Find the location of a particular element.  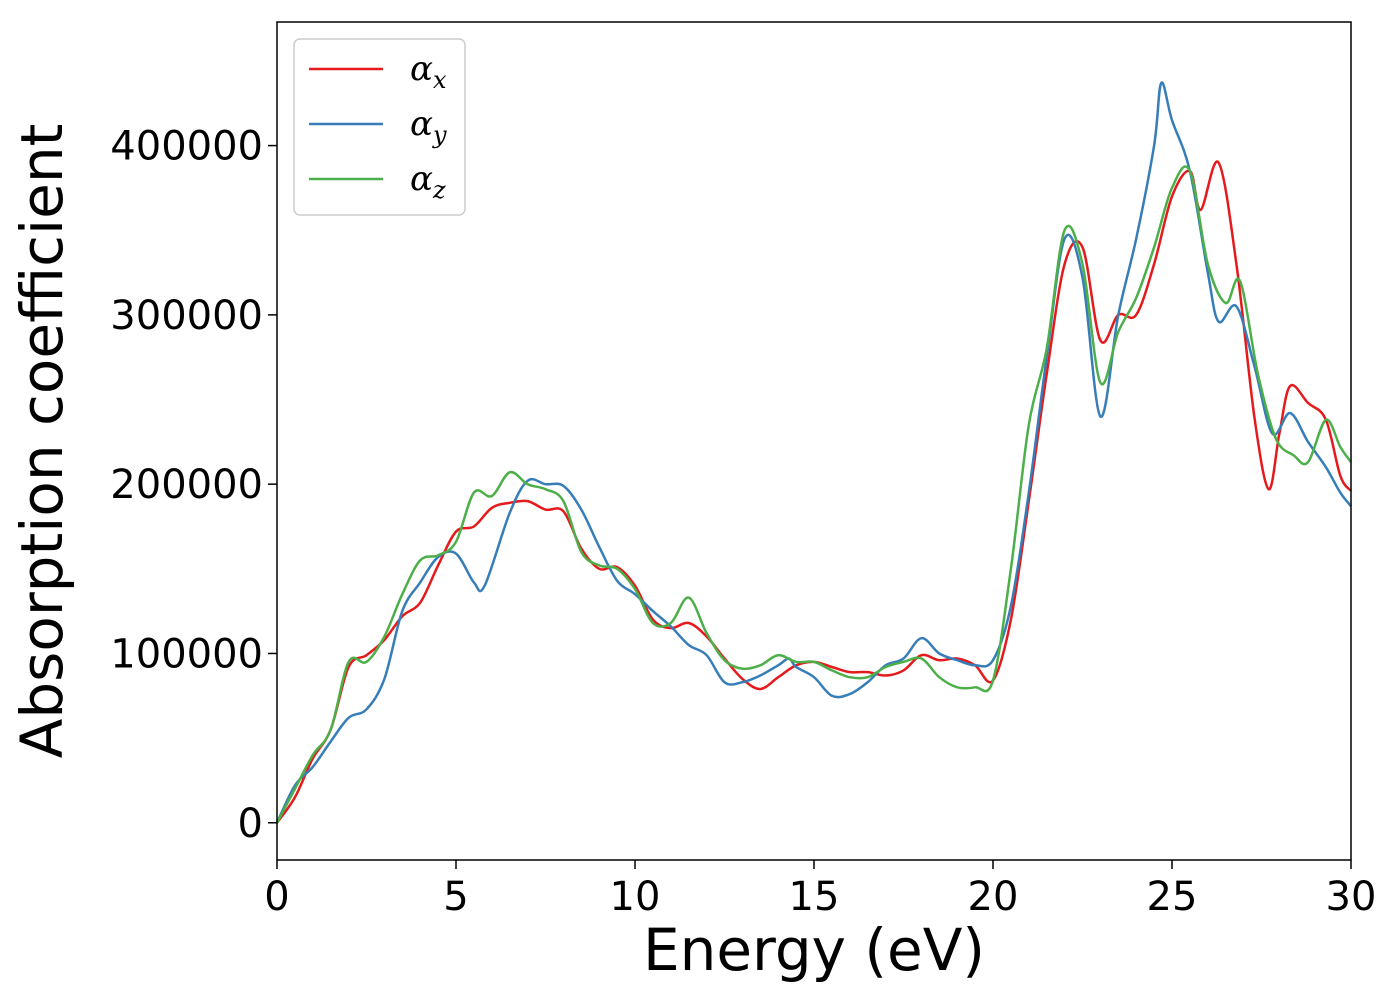

x-axis-label: Energy (eV) is located at coordinates (814, 950).